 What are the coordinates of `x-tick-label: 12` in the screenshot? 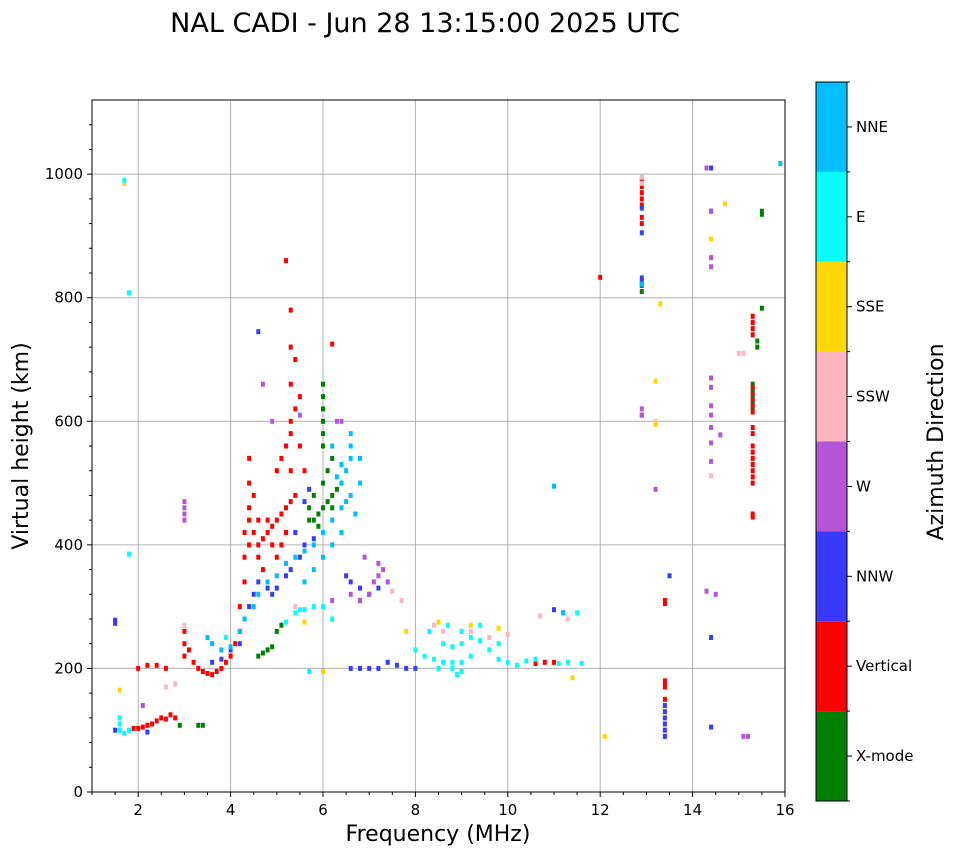 It's located at (600, 810).